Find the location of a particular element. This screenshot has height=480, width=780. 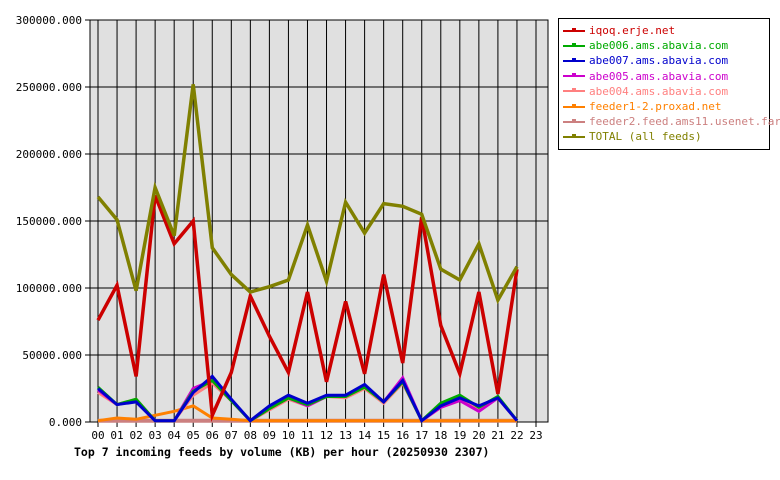

legend-item: iqoq.erje.net is located at coordinates (666, 30).